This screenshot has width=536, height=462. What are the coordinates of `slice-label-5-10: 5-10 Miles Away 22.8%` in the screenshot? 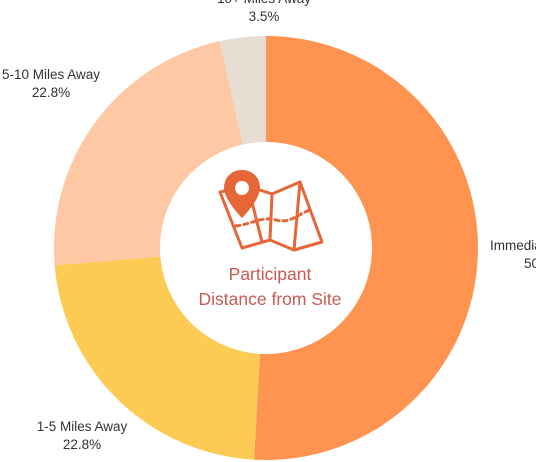 It's located at (54, 84).